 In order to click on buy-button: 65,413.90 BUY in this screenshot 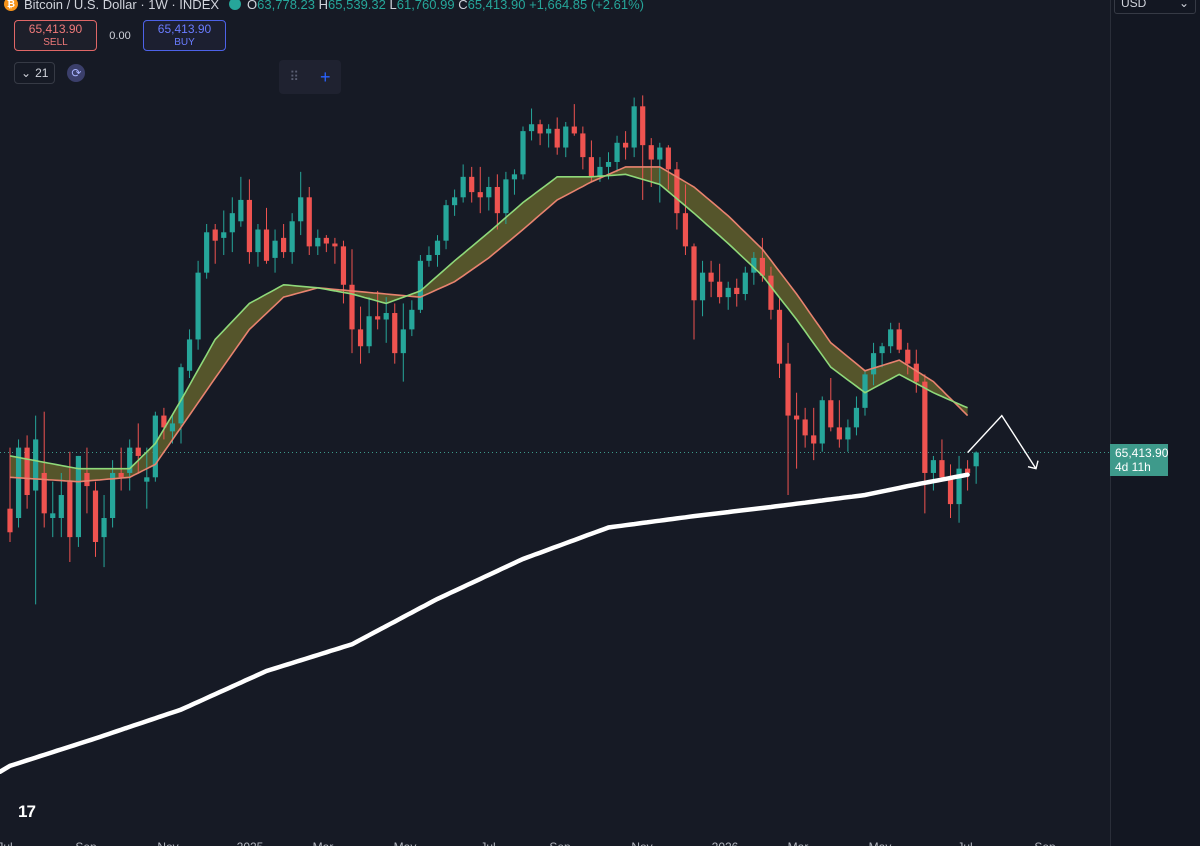, I will do `click(184, 35)`.